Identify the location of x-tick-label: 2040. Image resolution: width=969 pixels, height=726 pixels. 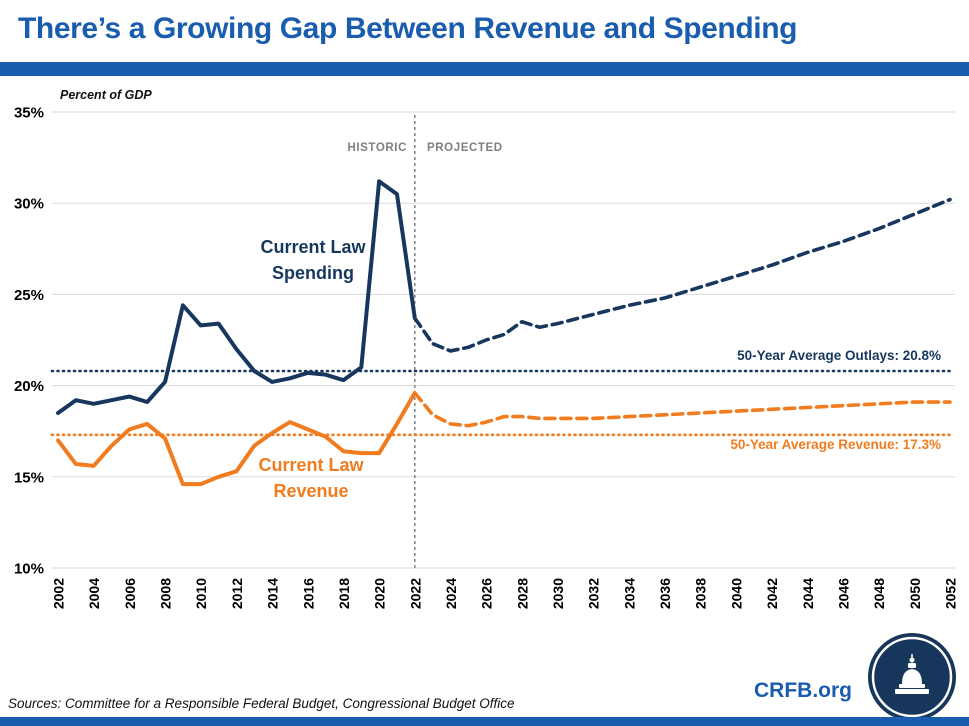
(736, 593).